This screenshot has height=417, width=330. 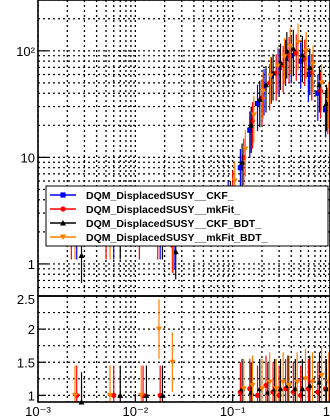 I want to click on legend-entry-label: DQM_DisplacedSUSY__mkFit_, so click(x=163, y=210).